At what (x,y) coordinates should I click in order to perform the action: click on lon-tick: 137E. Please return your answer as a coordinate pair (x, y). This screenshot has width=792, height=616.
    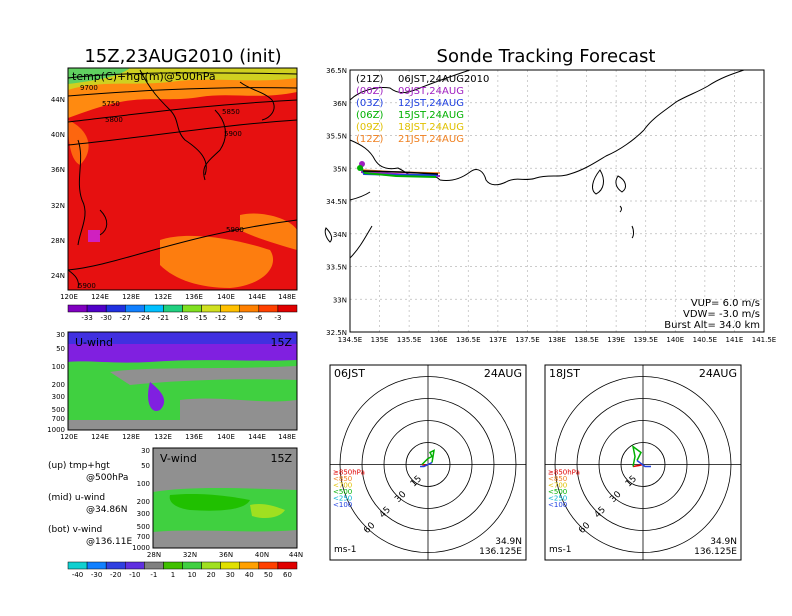
    Looking at the image, I should click on (498, 340).